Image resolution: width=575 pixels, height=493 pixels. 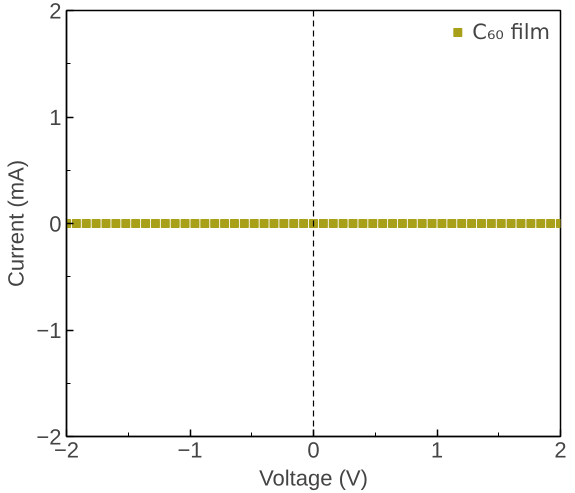 I want to click on y-tick-label: 0, so click(x=55, y=224).